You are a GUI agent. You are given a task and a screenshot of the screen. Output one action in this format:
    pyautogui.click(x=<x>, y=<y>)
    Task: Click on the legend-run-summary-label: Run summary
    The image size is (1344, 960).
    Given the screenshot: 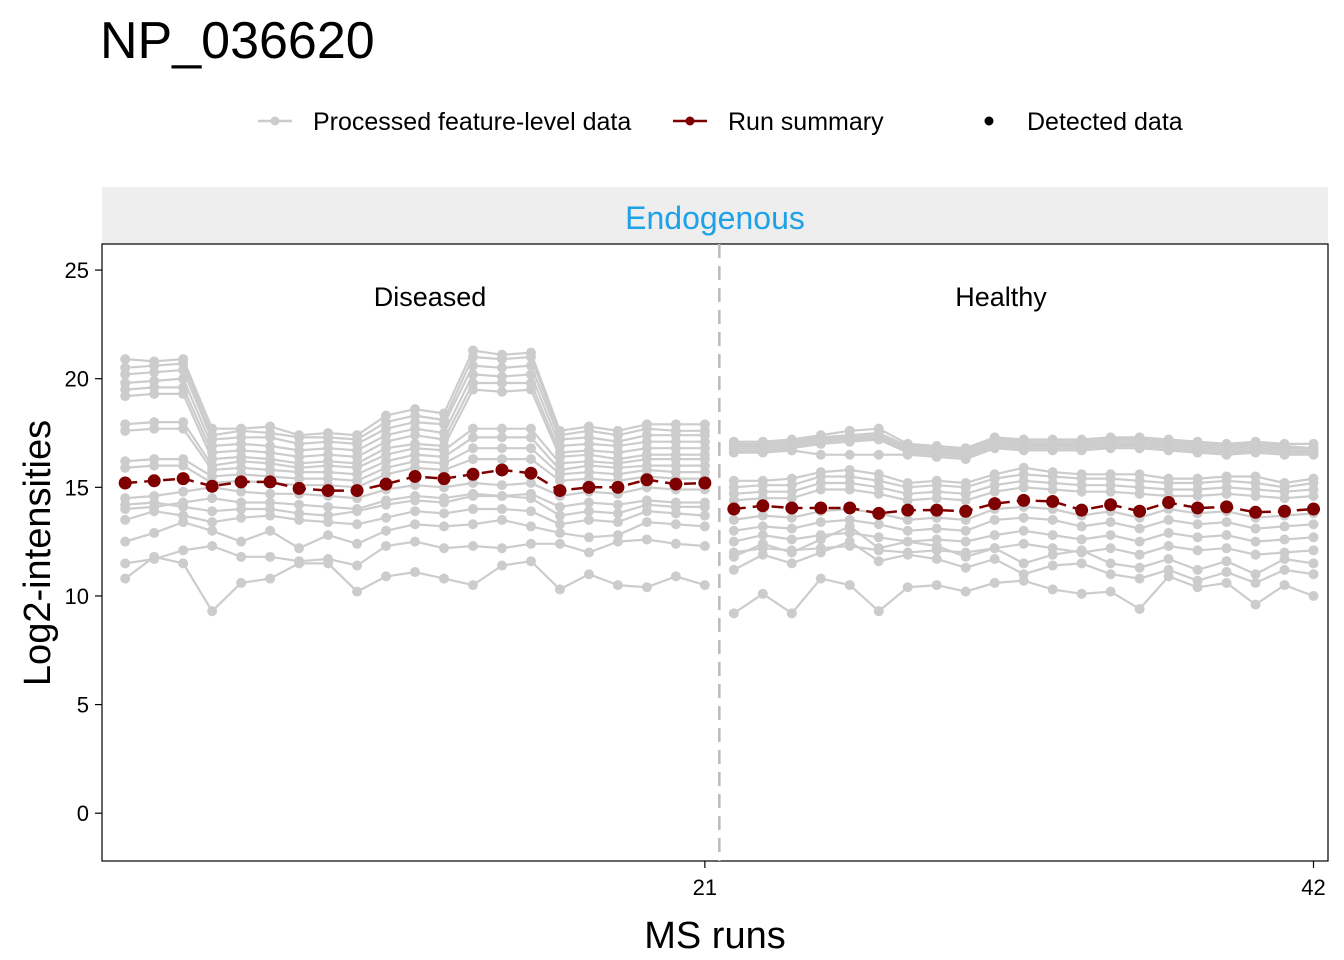 What is the action you would take?
    pyautogui.click(x=806, y=122)
    